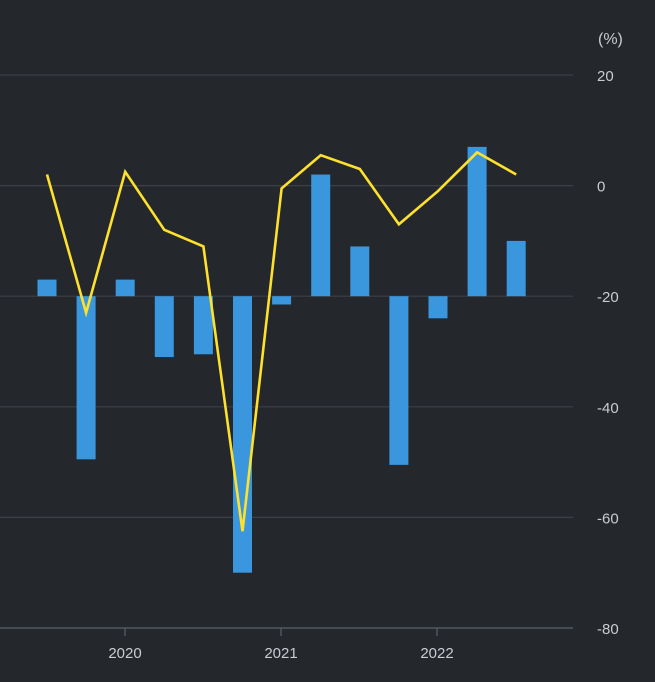  I want to click on x-axis: 2020 2021 2022, so click(281, 645).